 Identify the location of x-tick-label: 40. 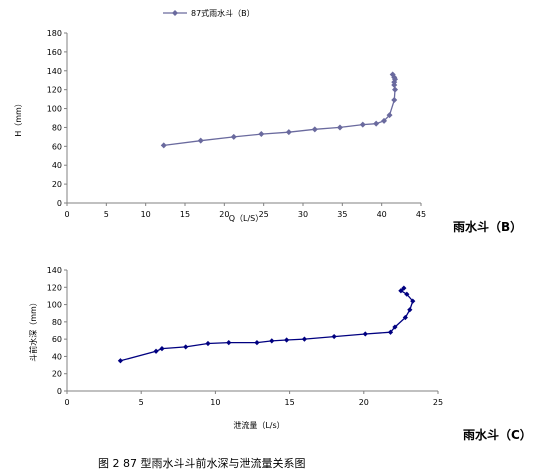
(382, 214).